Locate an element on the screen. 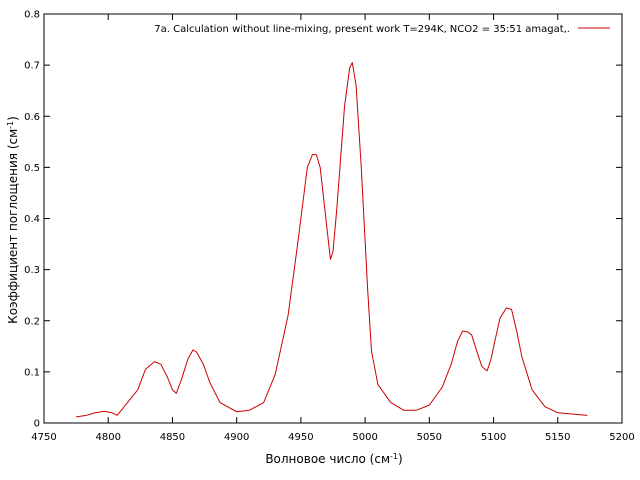 The height and width of the screenshot is (480, 640). x-tick-label: 5150 is located at coordinates (557, 437).